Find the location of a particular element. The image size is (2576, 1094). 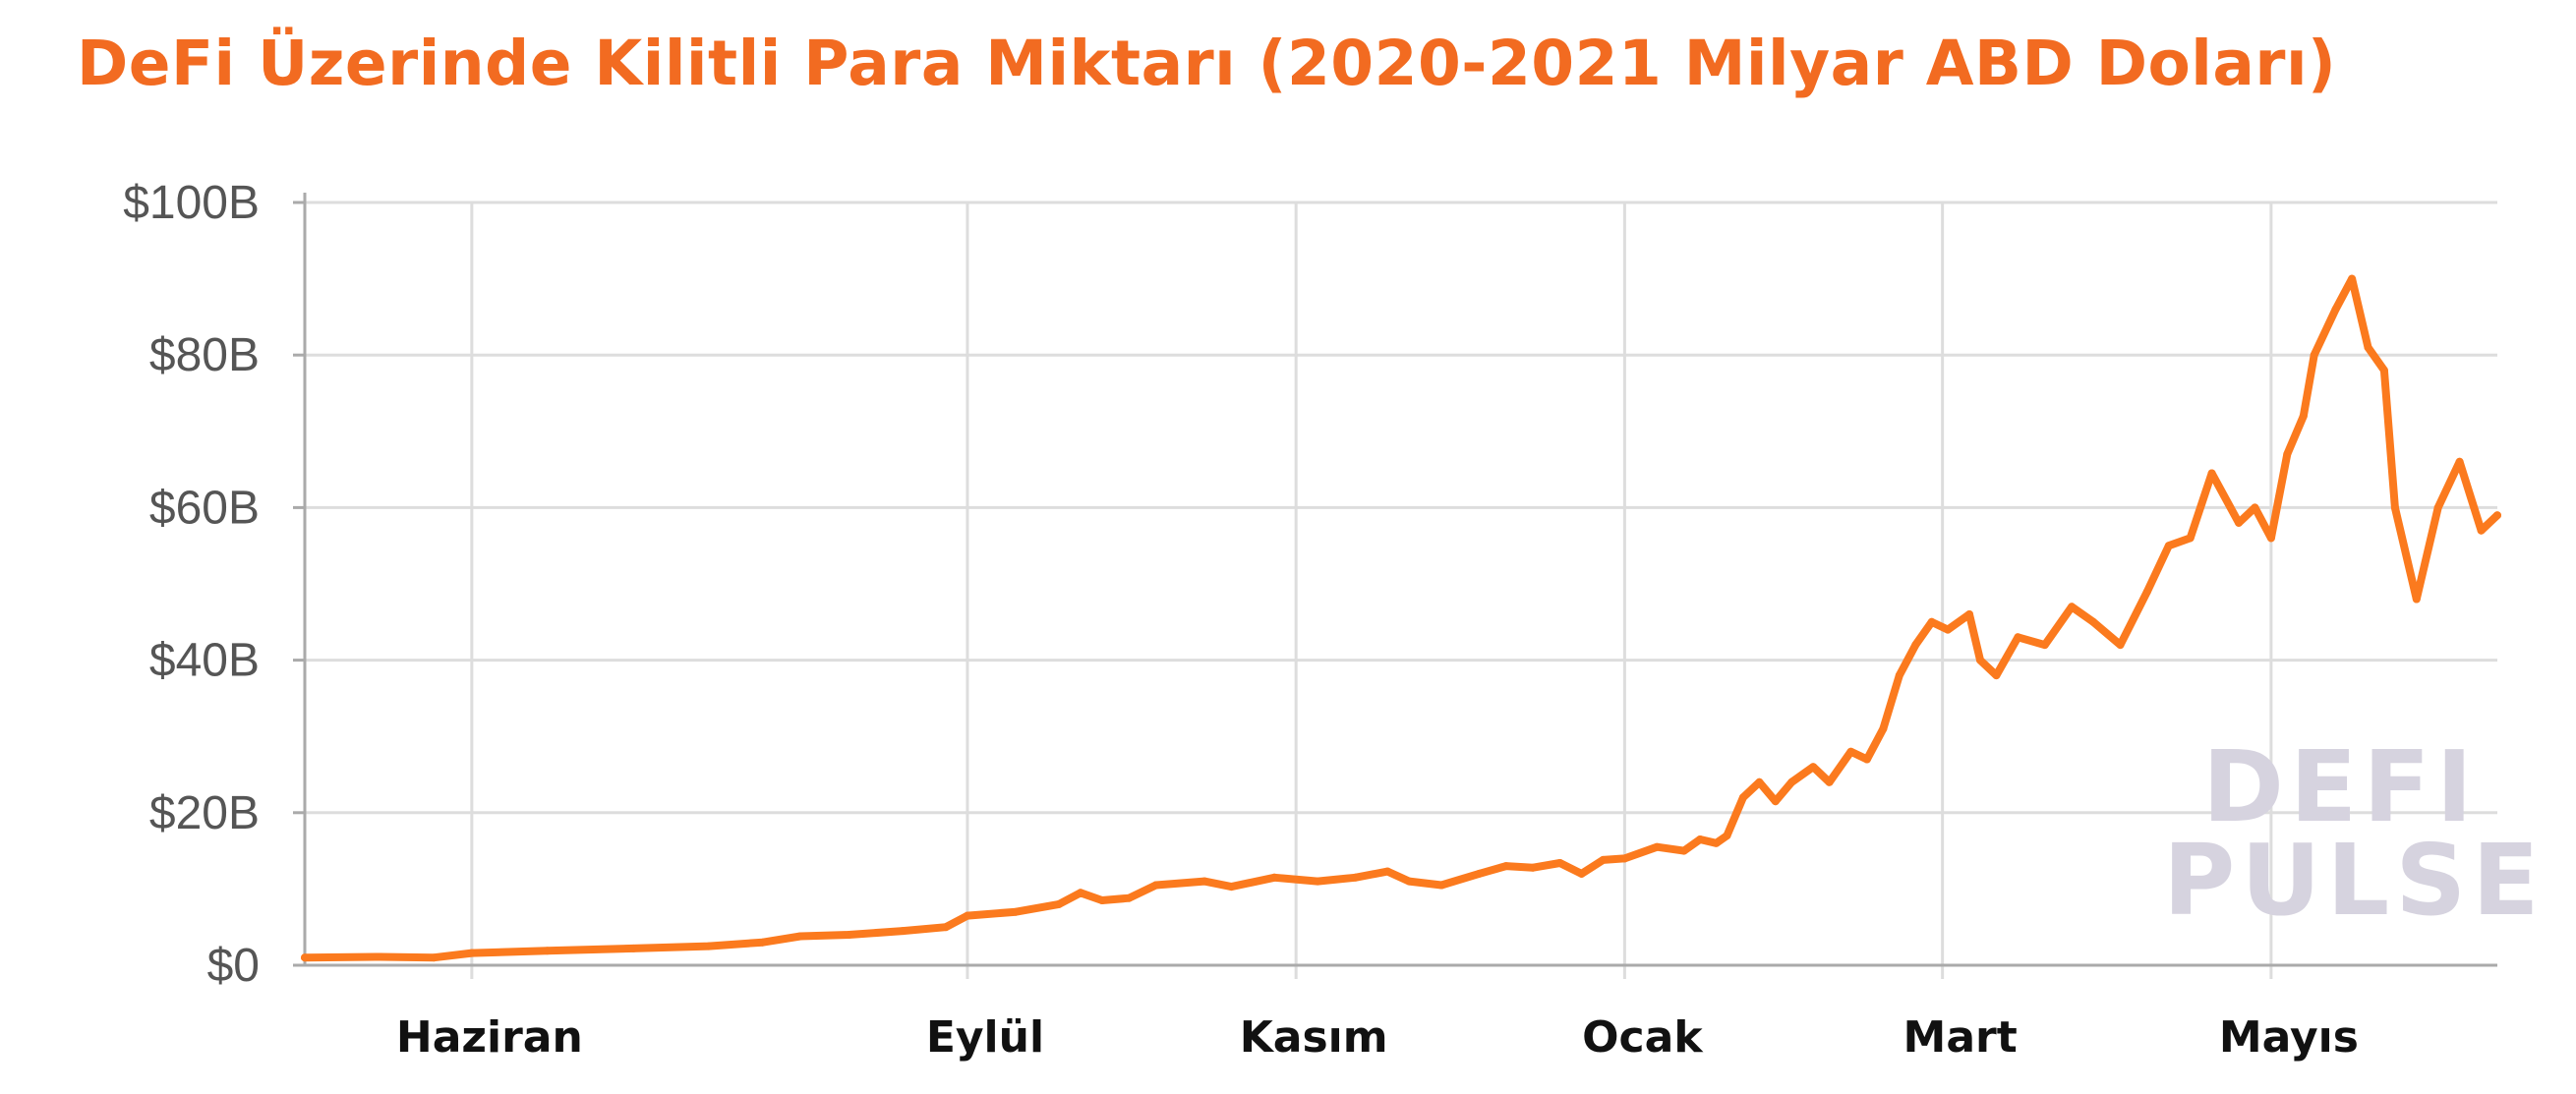

x-tick-labels: Haziran Eylül Kasım Ocak Mart Mayıs is located at coordinates (1377, 1038).